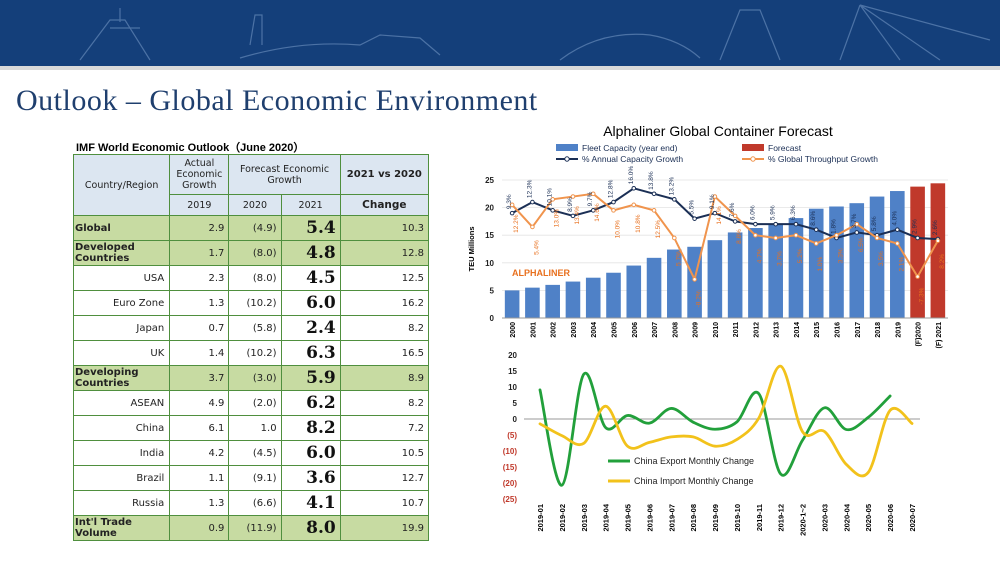 The width and height of the screenshot is (1000, 563). Describe the element at coordinates (881, 258) in the screenshot. I see `throughput-label: 3.5%` at that location.